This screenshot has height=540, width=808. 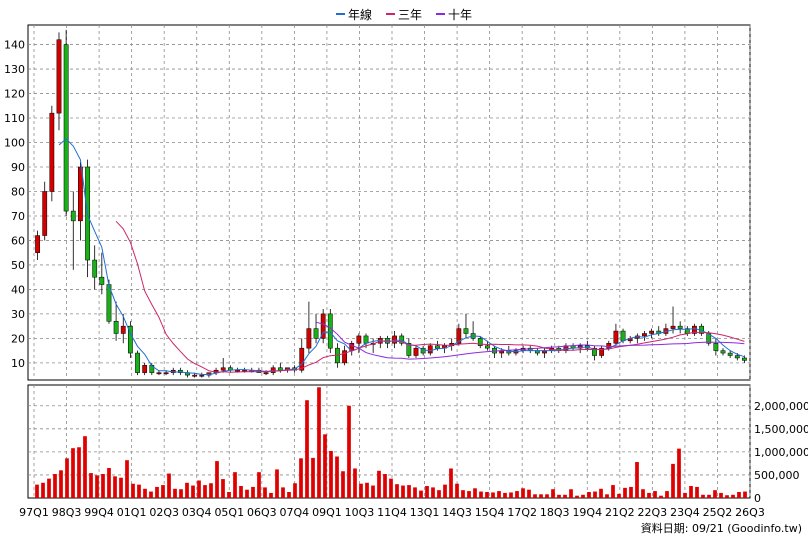 I want to click on x-tick-label: 11Q4, so click(x=392, y=512).